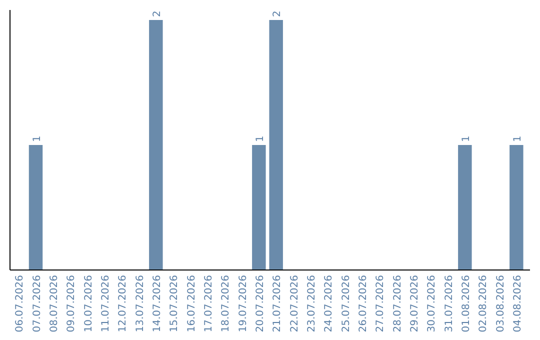 This screenshot has width=540, height=340. I want to click on x-tick-label: 09.07.2026, so click(72, 303).